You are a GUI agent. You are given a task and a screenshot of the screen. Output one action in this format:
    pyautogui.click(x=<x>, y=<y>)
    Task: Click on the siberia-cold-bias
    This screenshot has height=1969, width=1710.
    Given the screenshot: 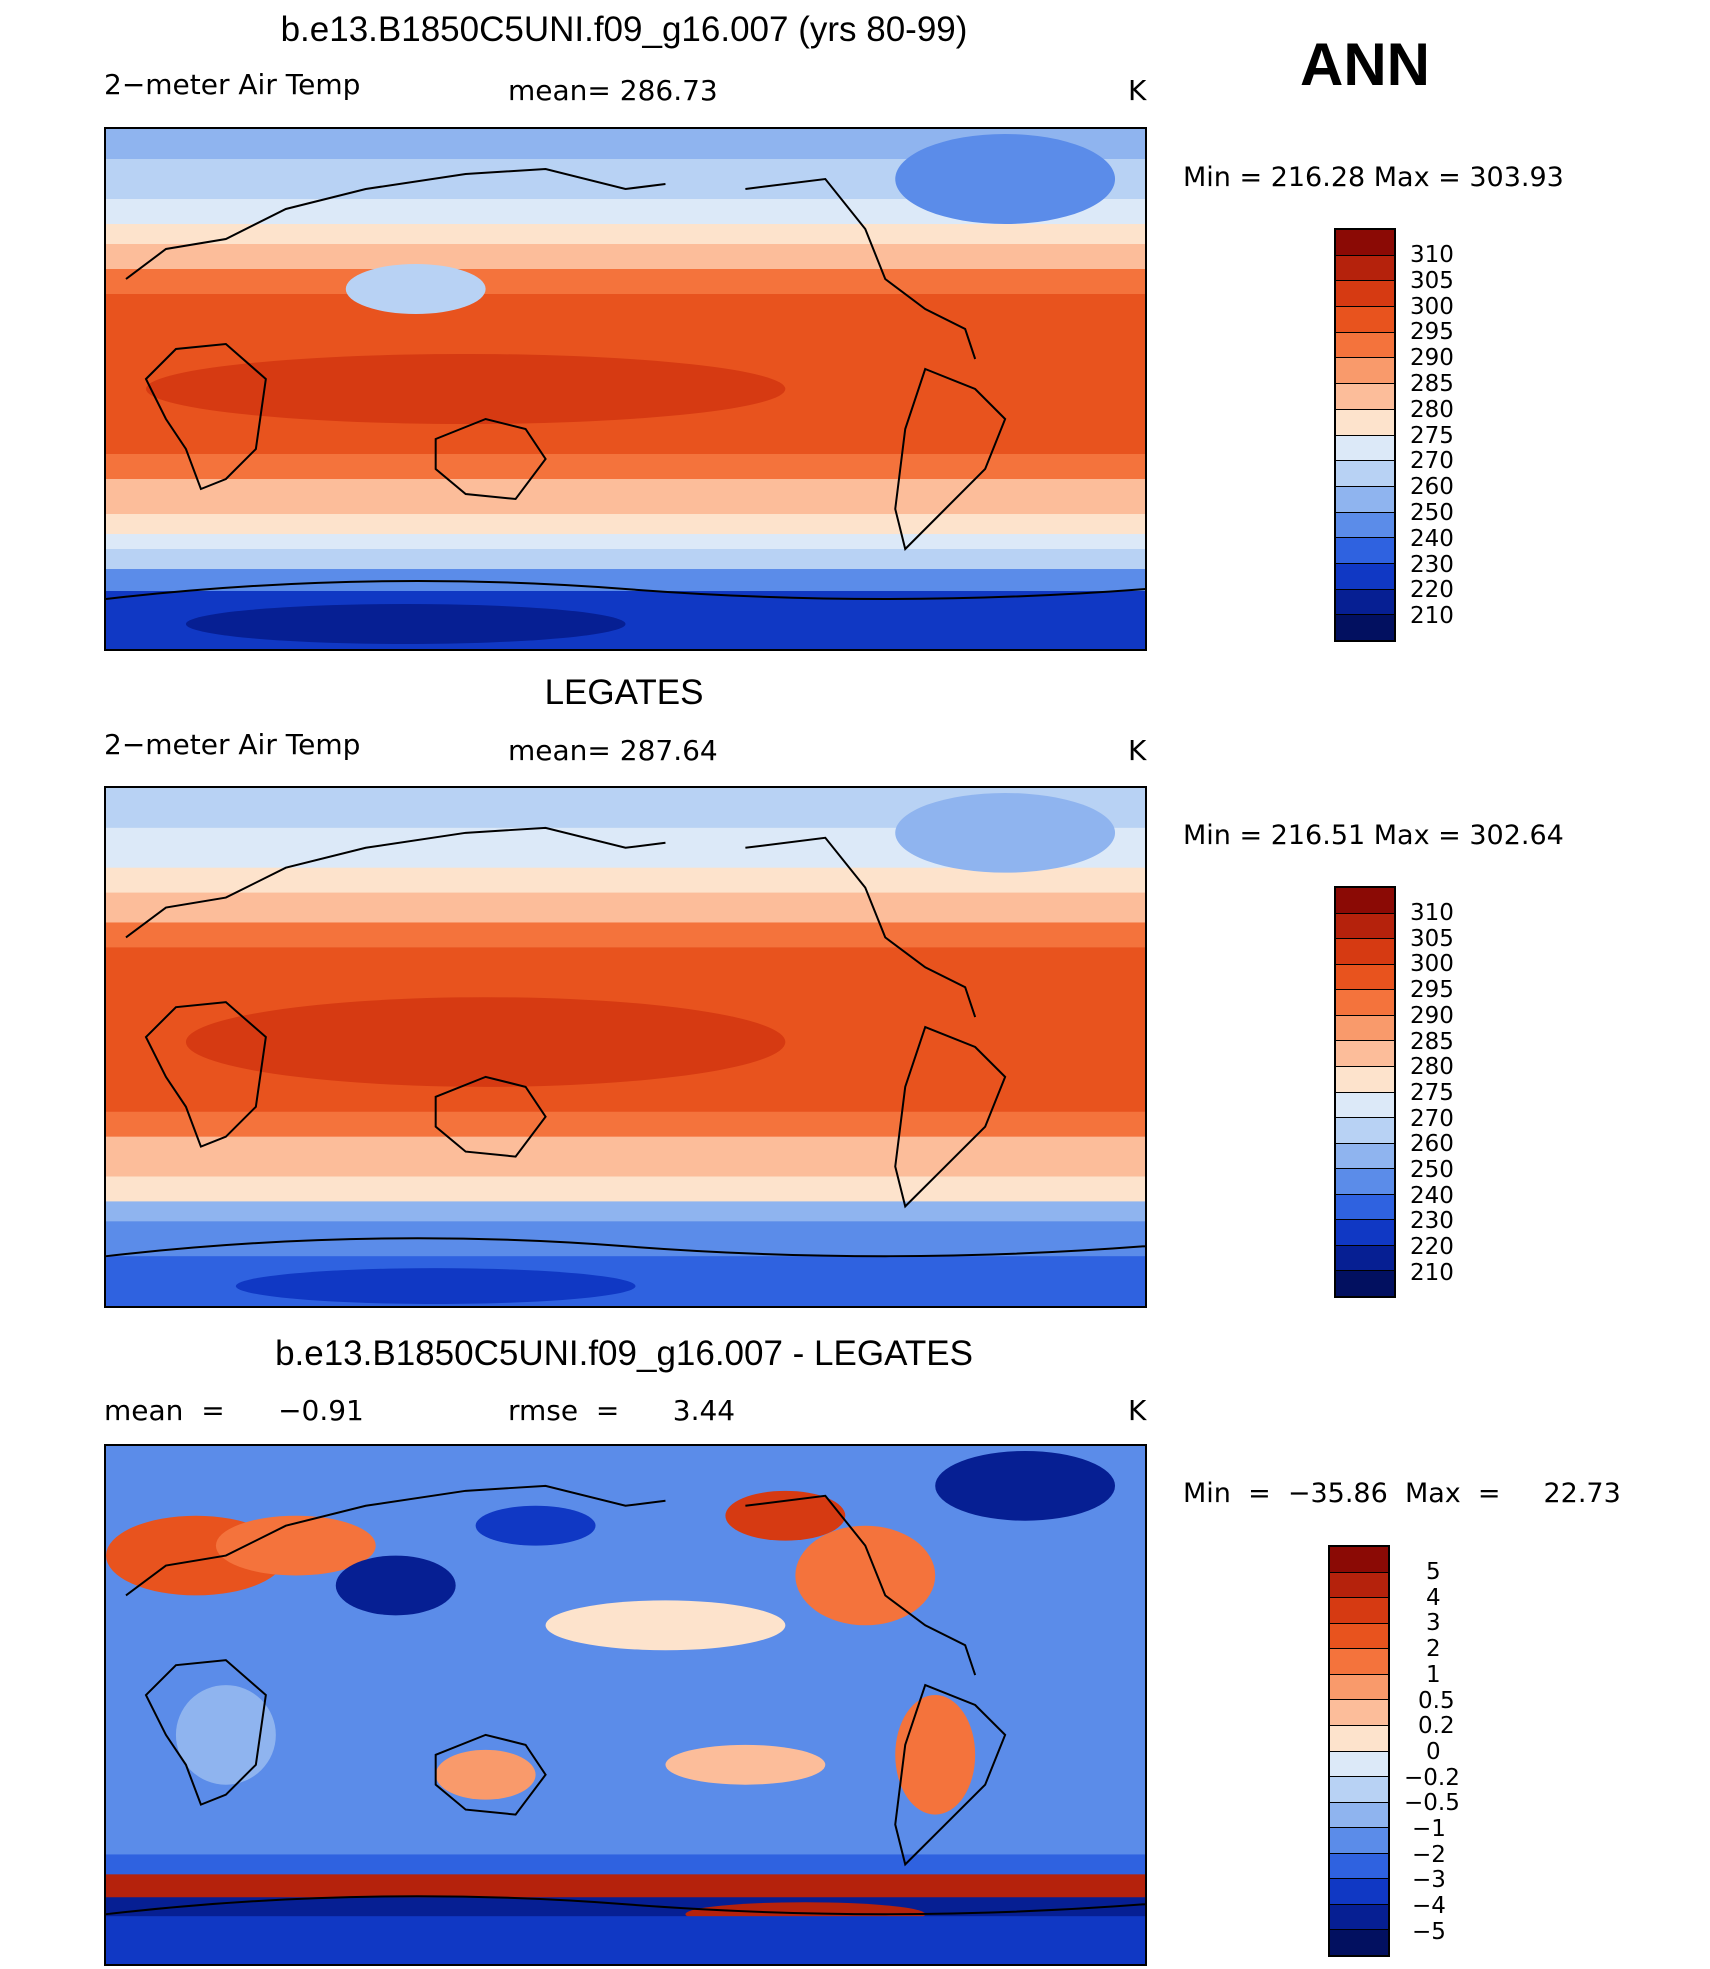 What is the action you would take?
    pyautogui.click(x=535, y=1525)
    